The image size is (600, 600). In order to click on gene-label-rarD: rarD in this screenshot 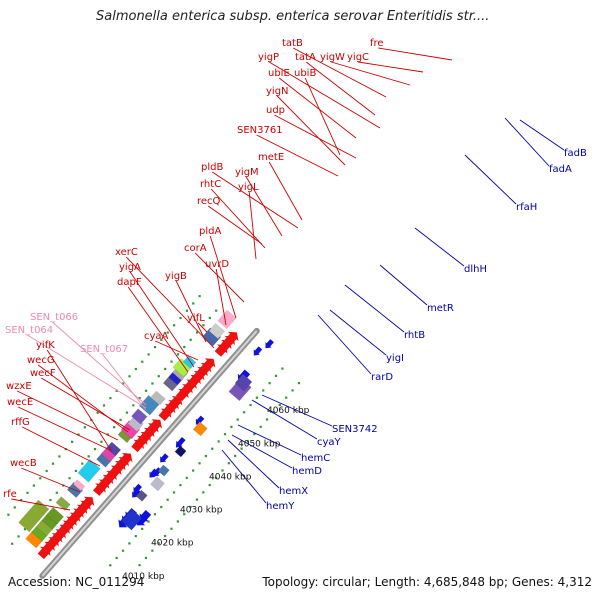, I will do `click(382, 377)`.